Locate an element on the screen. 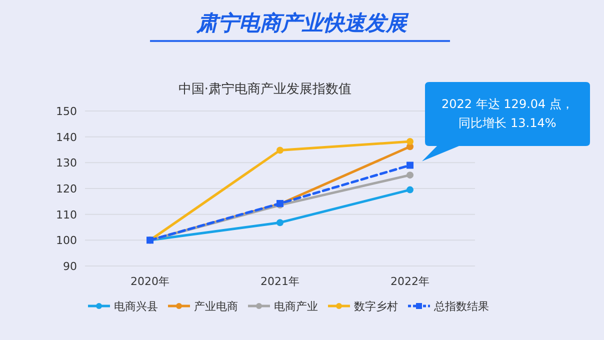 This screenshot has width=604, height=340. y-tick-label: 140 is located at coordinates (66, 137).